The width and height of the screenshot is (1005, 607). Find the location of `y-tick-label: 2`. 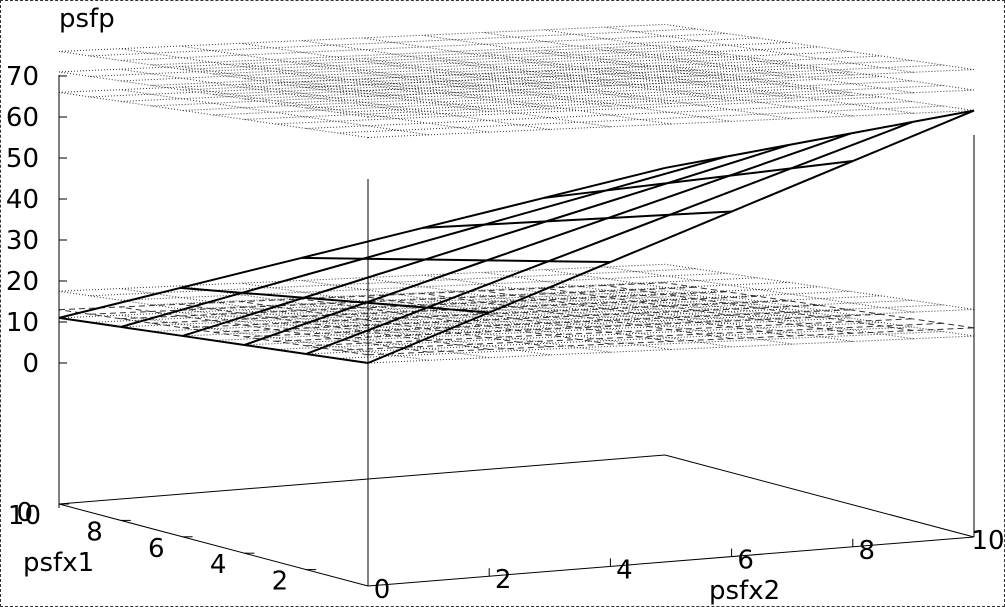

y-tick-label: 2 is located at coordinates (503, 580).